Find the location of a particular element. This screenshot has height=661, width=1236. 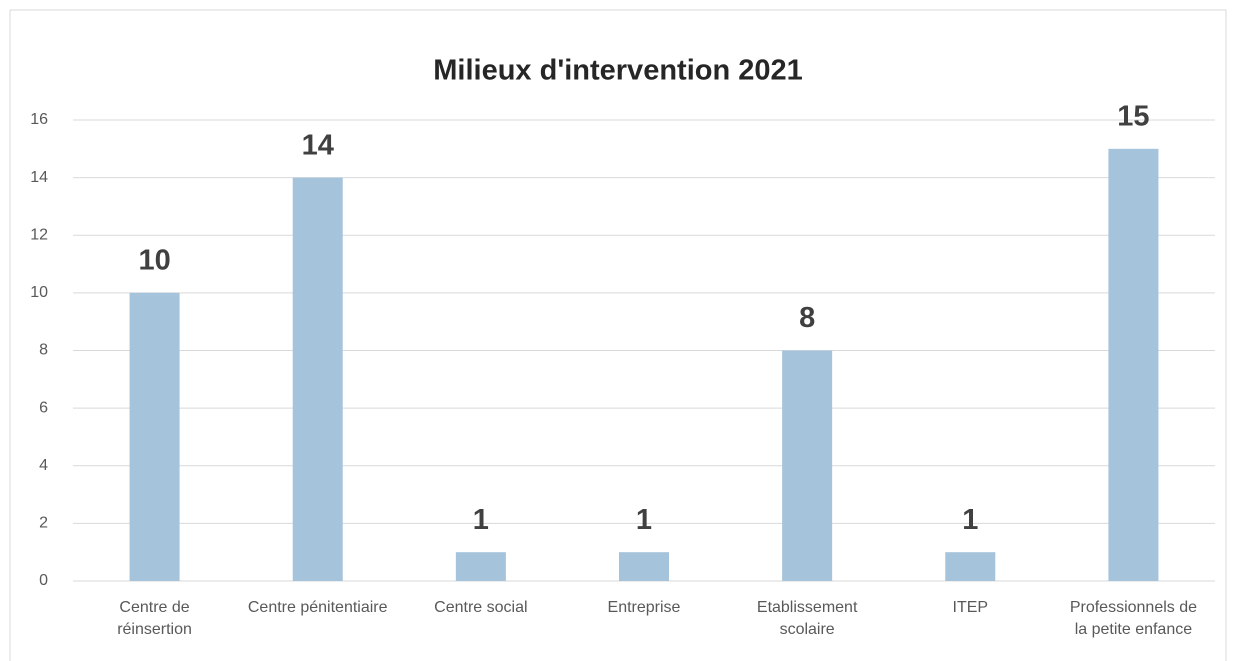

x-tick-label: Centre social is located at coordinates (481, 607).